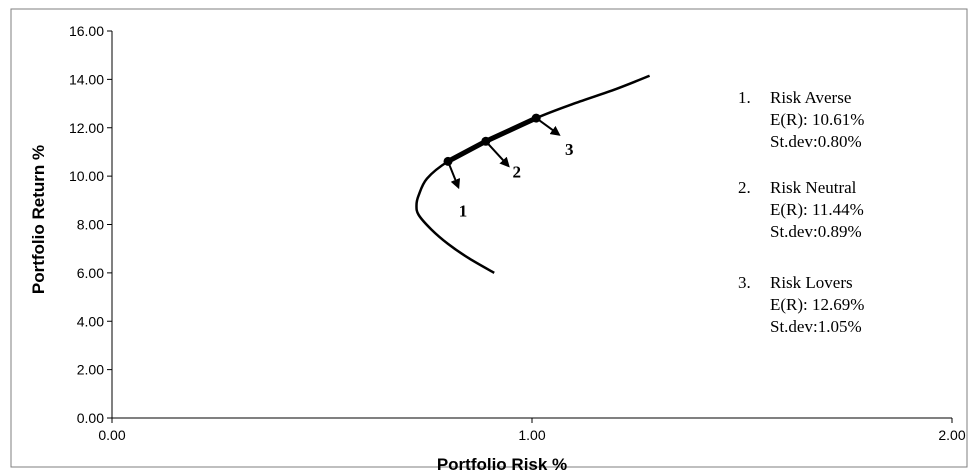 The width and height of the screenshot is (972, 473). I want to click on y-tick-label: 12.00, so click(86, 128).